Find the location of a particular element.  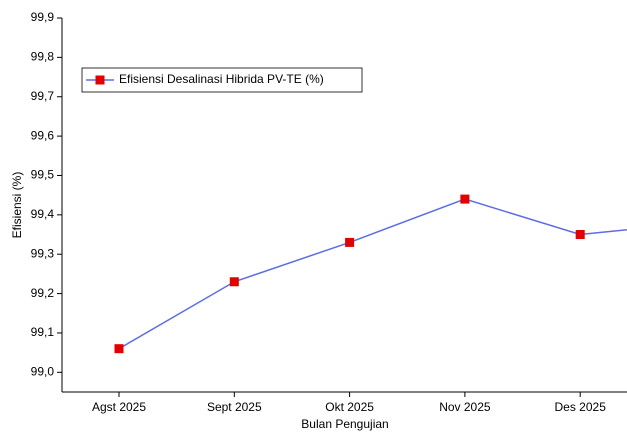

y-tick-label: 99,6 is located at coordinates (43, 135).